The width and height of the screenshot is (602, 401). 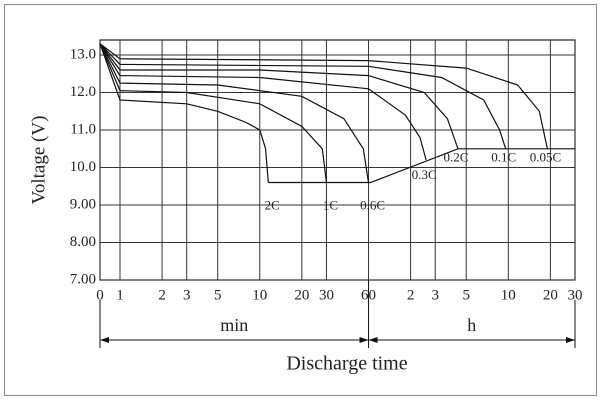 What do you see at coordinates (346, 364) in the screenshot?
I see `x-axis-label: Discharge time` at bounding box center [346, 364].